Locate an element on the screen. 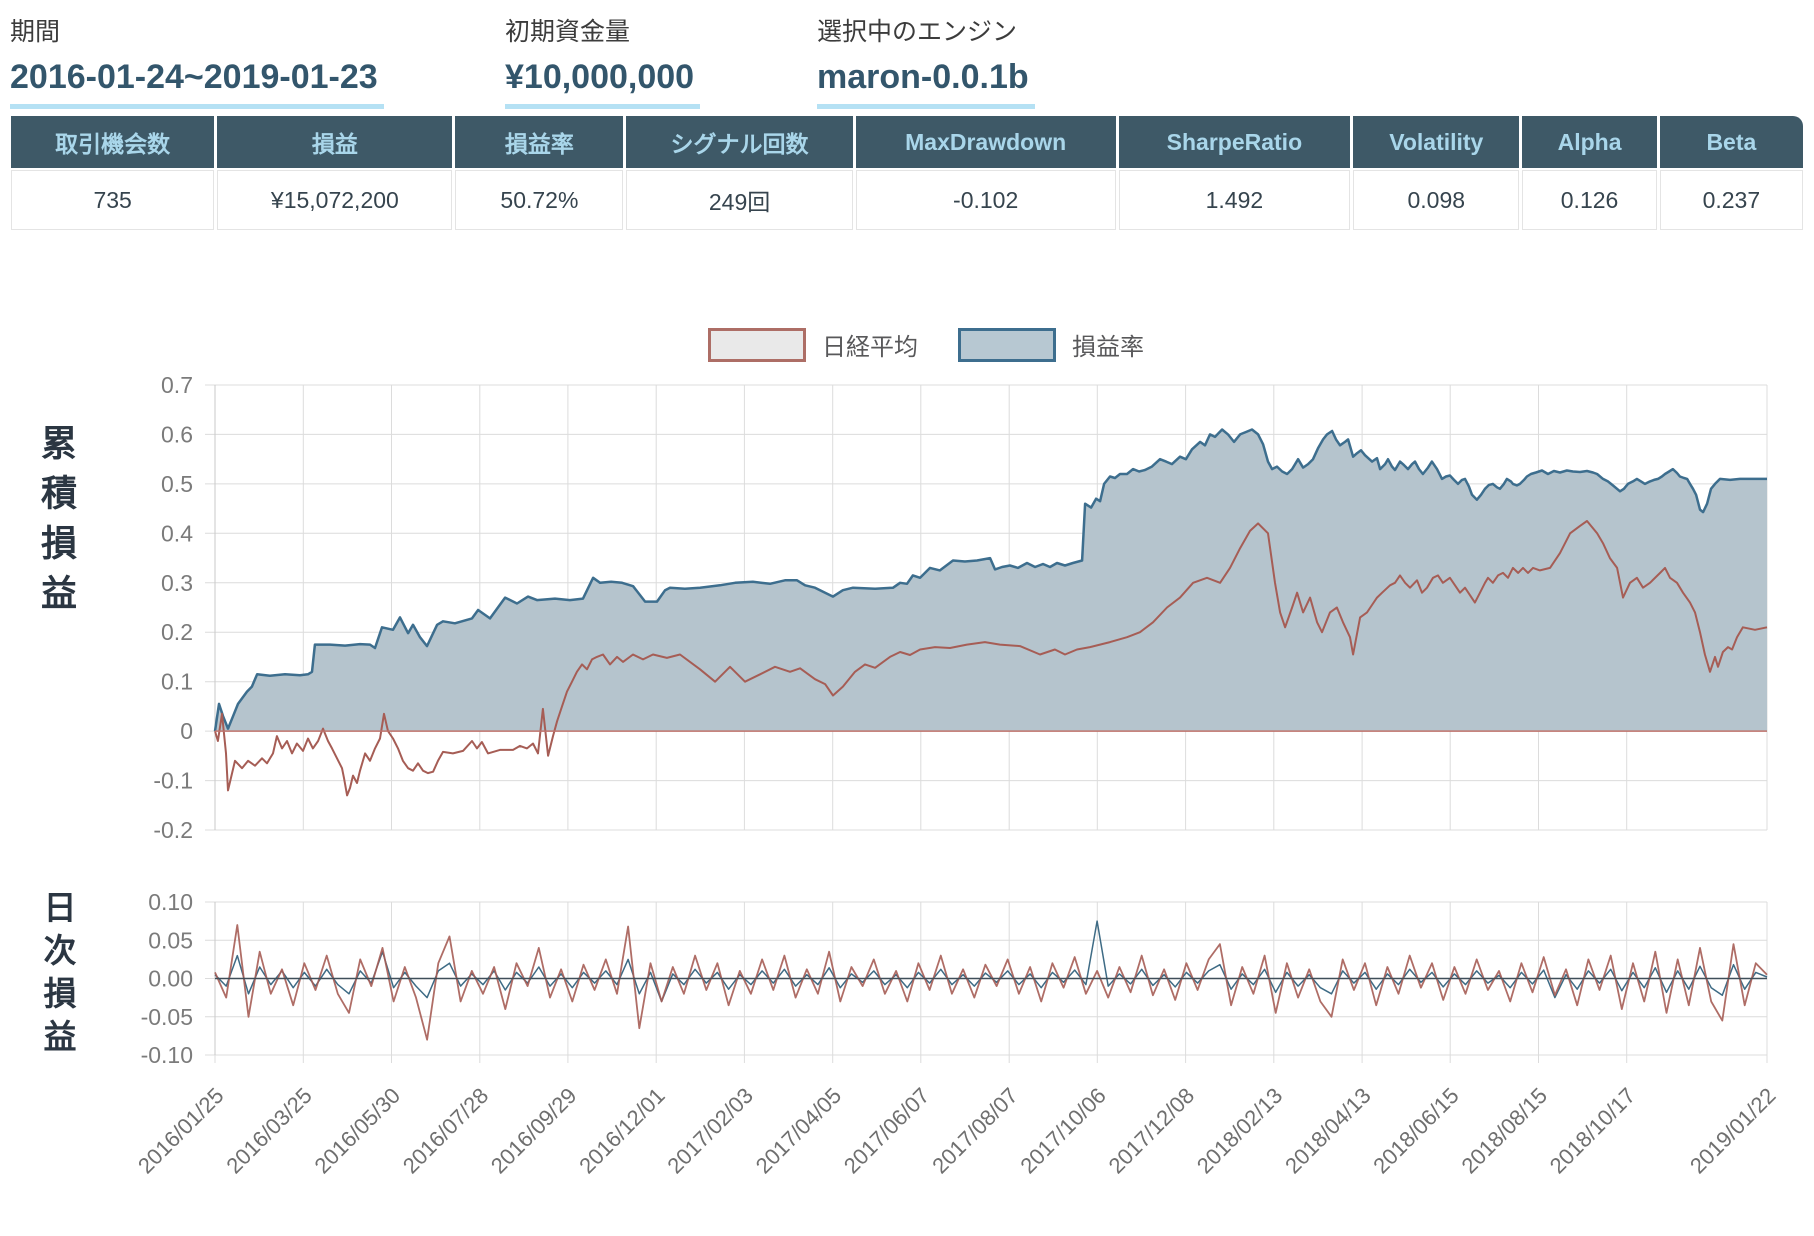 Image resolution: width=1814 pixels, height=1236 pixels. engine-group: 選択中のエンジン maron-0.0.1b is located at coordinates (926, 60).